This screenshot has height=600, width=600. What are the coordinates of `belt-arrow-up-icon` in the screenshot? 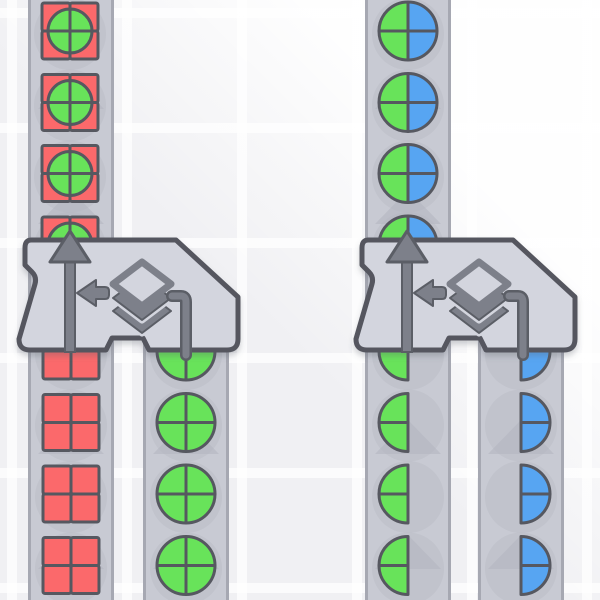 It's located at (408, 207).